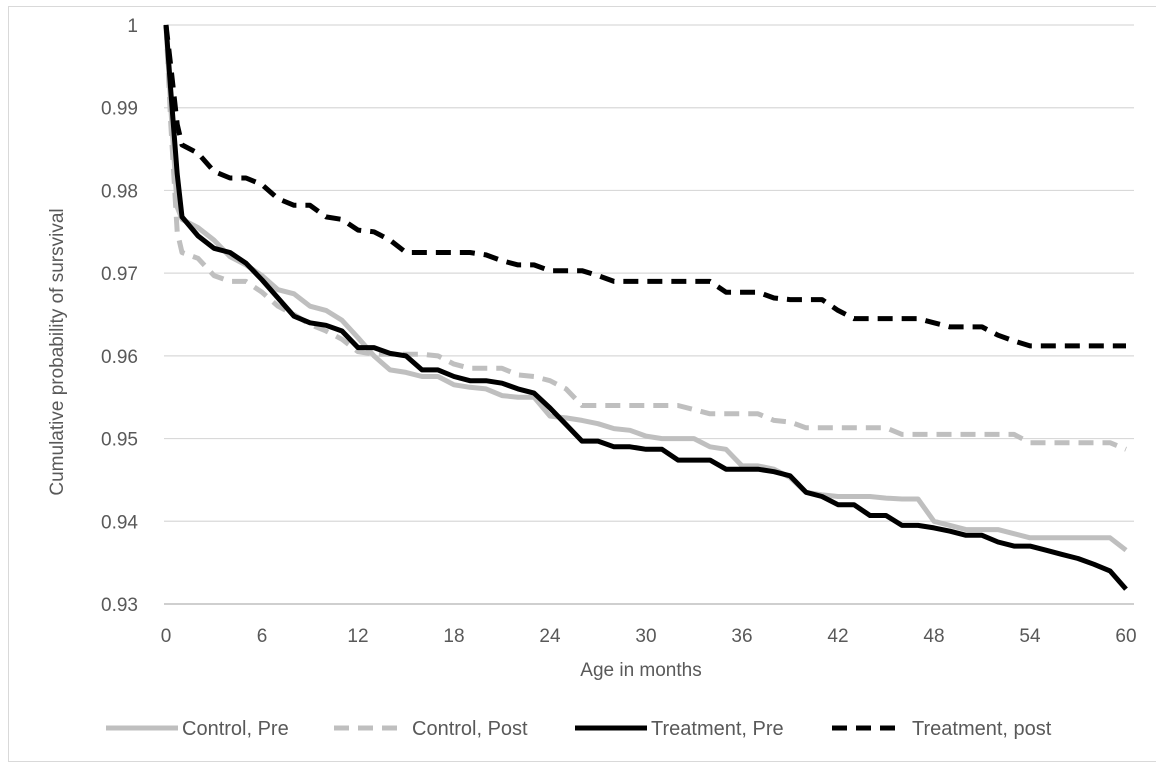  I want to click on x-tick-label: 0, so click(166, 636).